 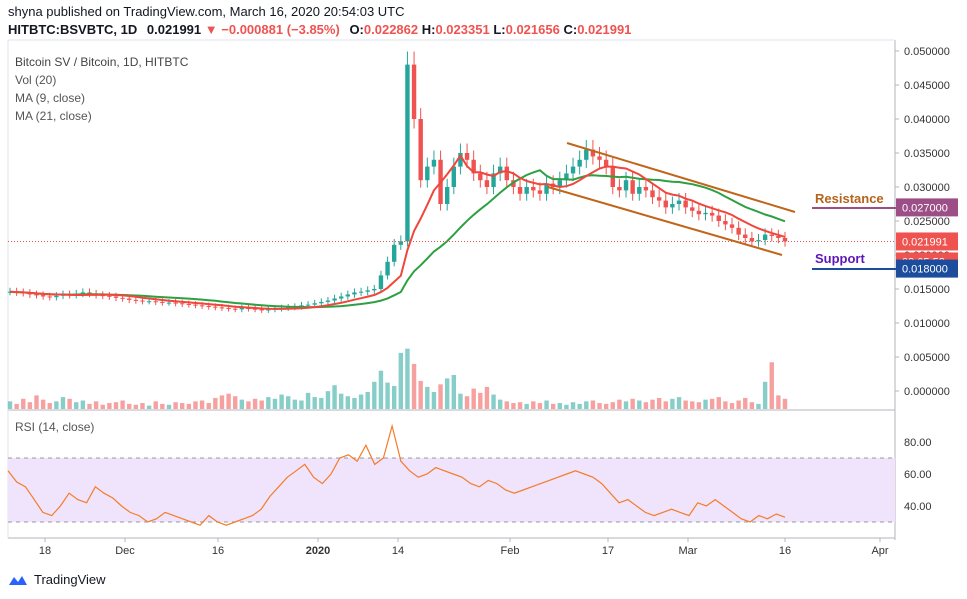 What do you see at coordinates (879, 551) in the screenshot?
I see `time-tick-label: Apr` at bounding box center [879, 551].